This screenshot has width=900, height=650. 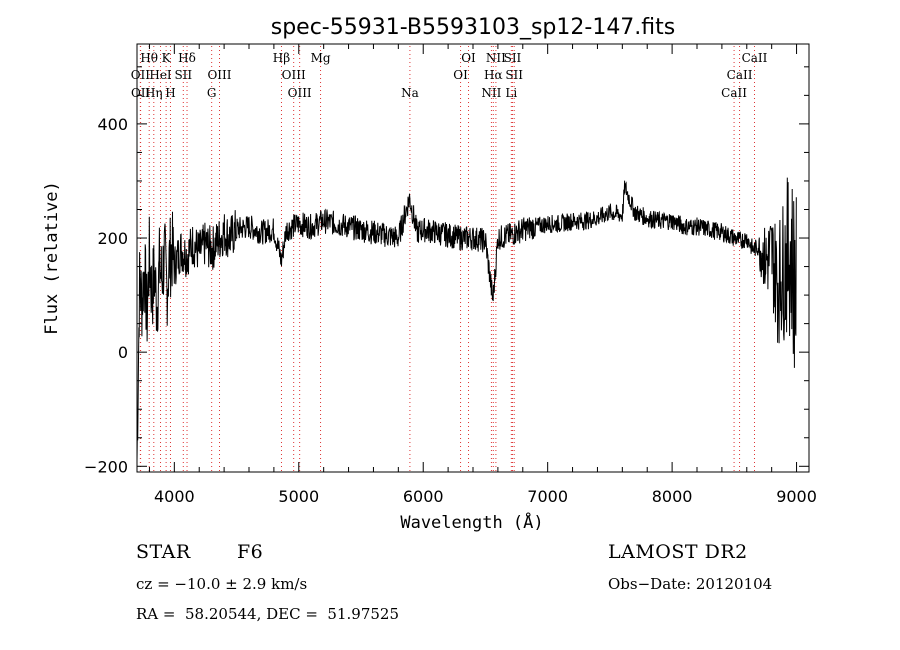 I want to click on survey-name: LAMOST DR2, so click(x=678, y=552).